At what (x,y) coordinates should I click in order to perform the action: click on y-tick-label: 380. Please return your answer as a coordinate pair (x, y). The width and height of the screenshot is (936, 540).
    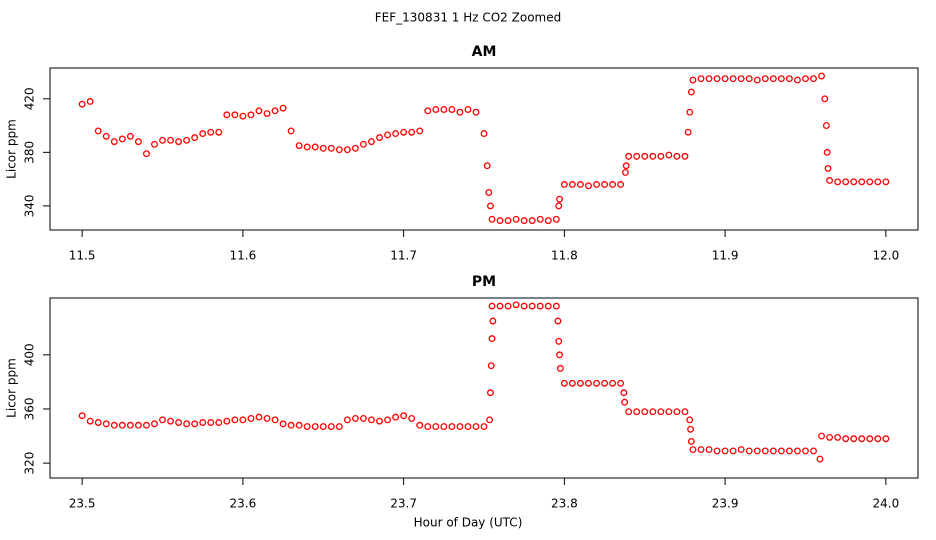
    Looking at the image, I should click on (30, 152).